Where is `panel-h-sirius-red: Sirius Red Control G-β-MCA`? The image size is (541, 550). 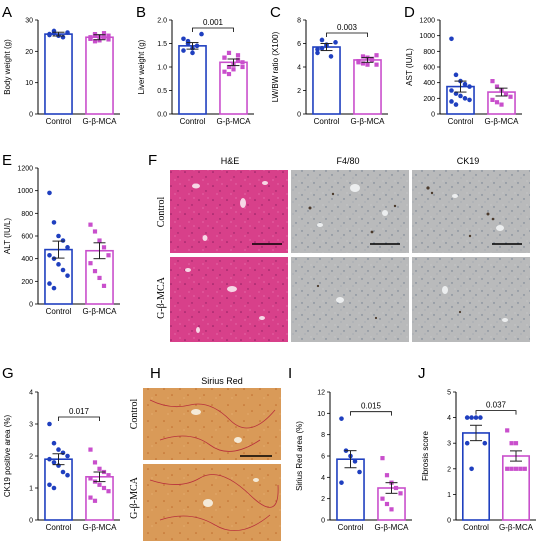
panel-h-sirius-red: Sirius Red Control G-β-MCA is located at coordinates (205, 458).